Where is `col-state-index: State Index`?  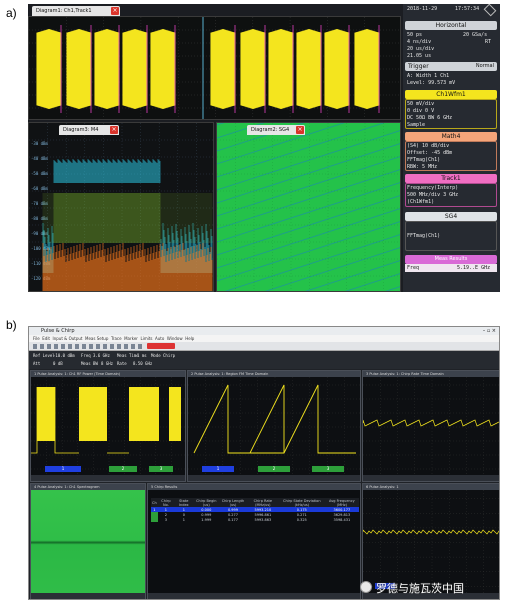
col-state-index: State Index is located at coordinates (184, 502).